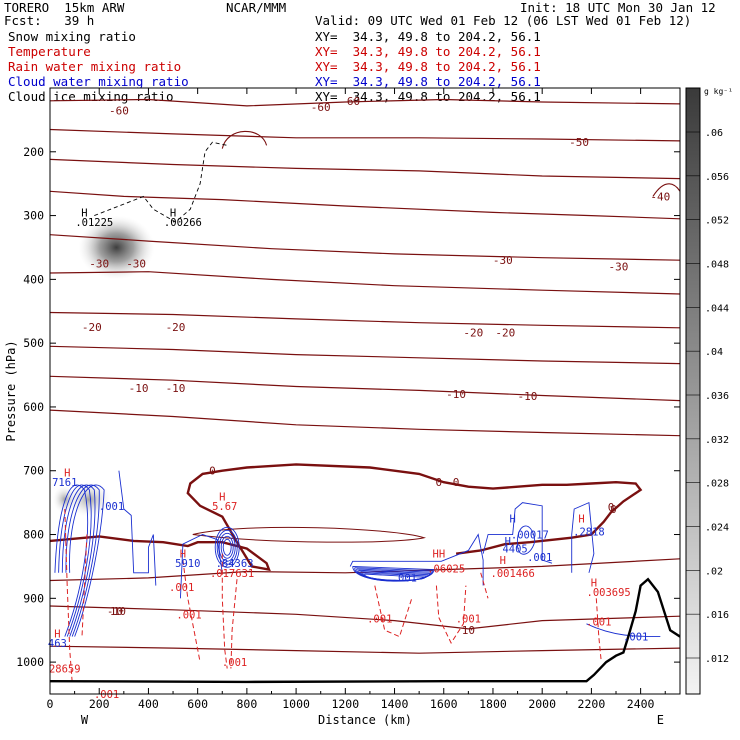 The height and width of the screenshot is (740, 740). What do you see at coordinates (84, 213) in the screenshot?
I see `contour-annotation-0: H` at bounding box center [84, 213].